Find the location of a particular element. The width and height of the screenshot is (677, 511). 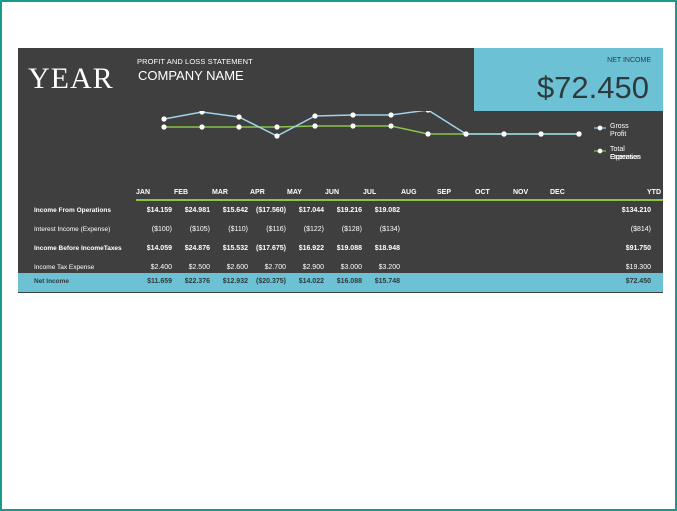

cell-jul: $15.748 is located at coordinates (387, 281).